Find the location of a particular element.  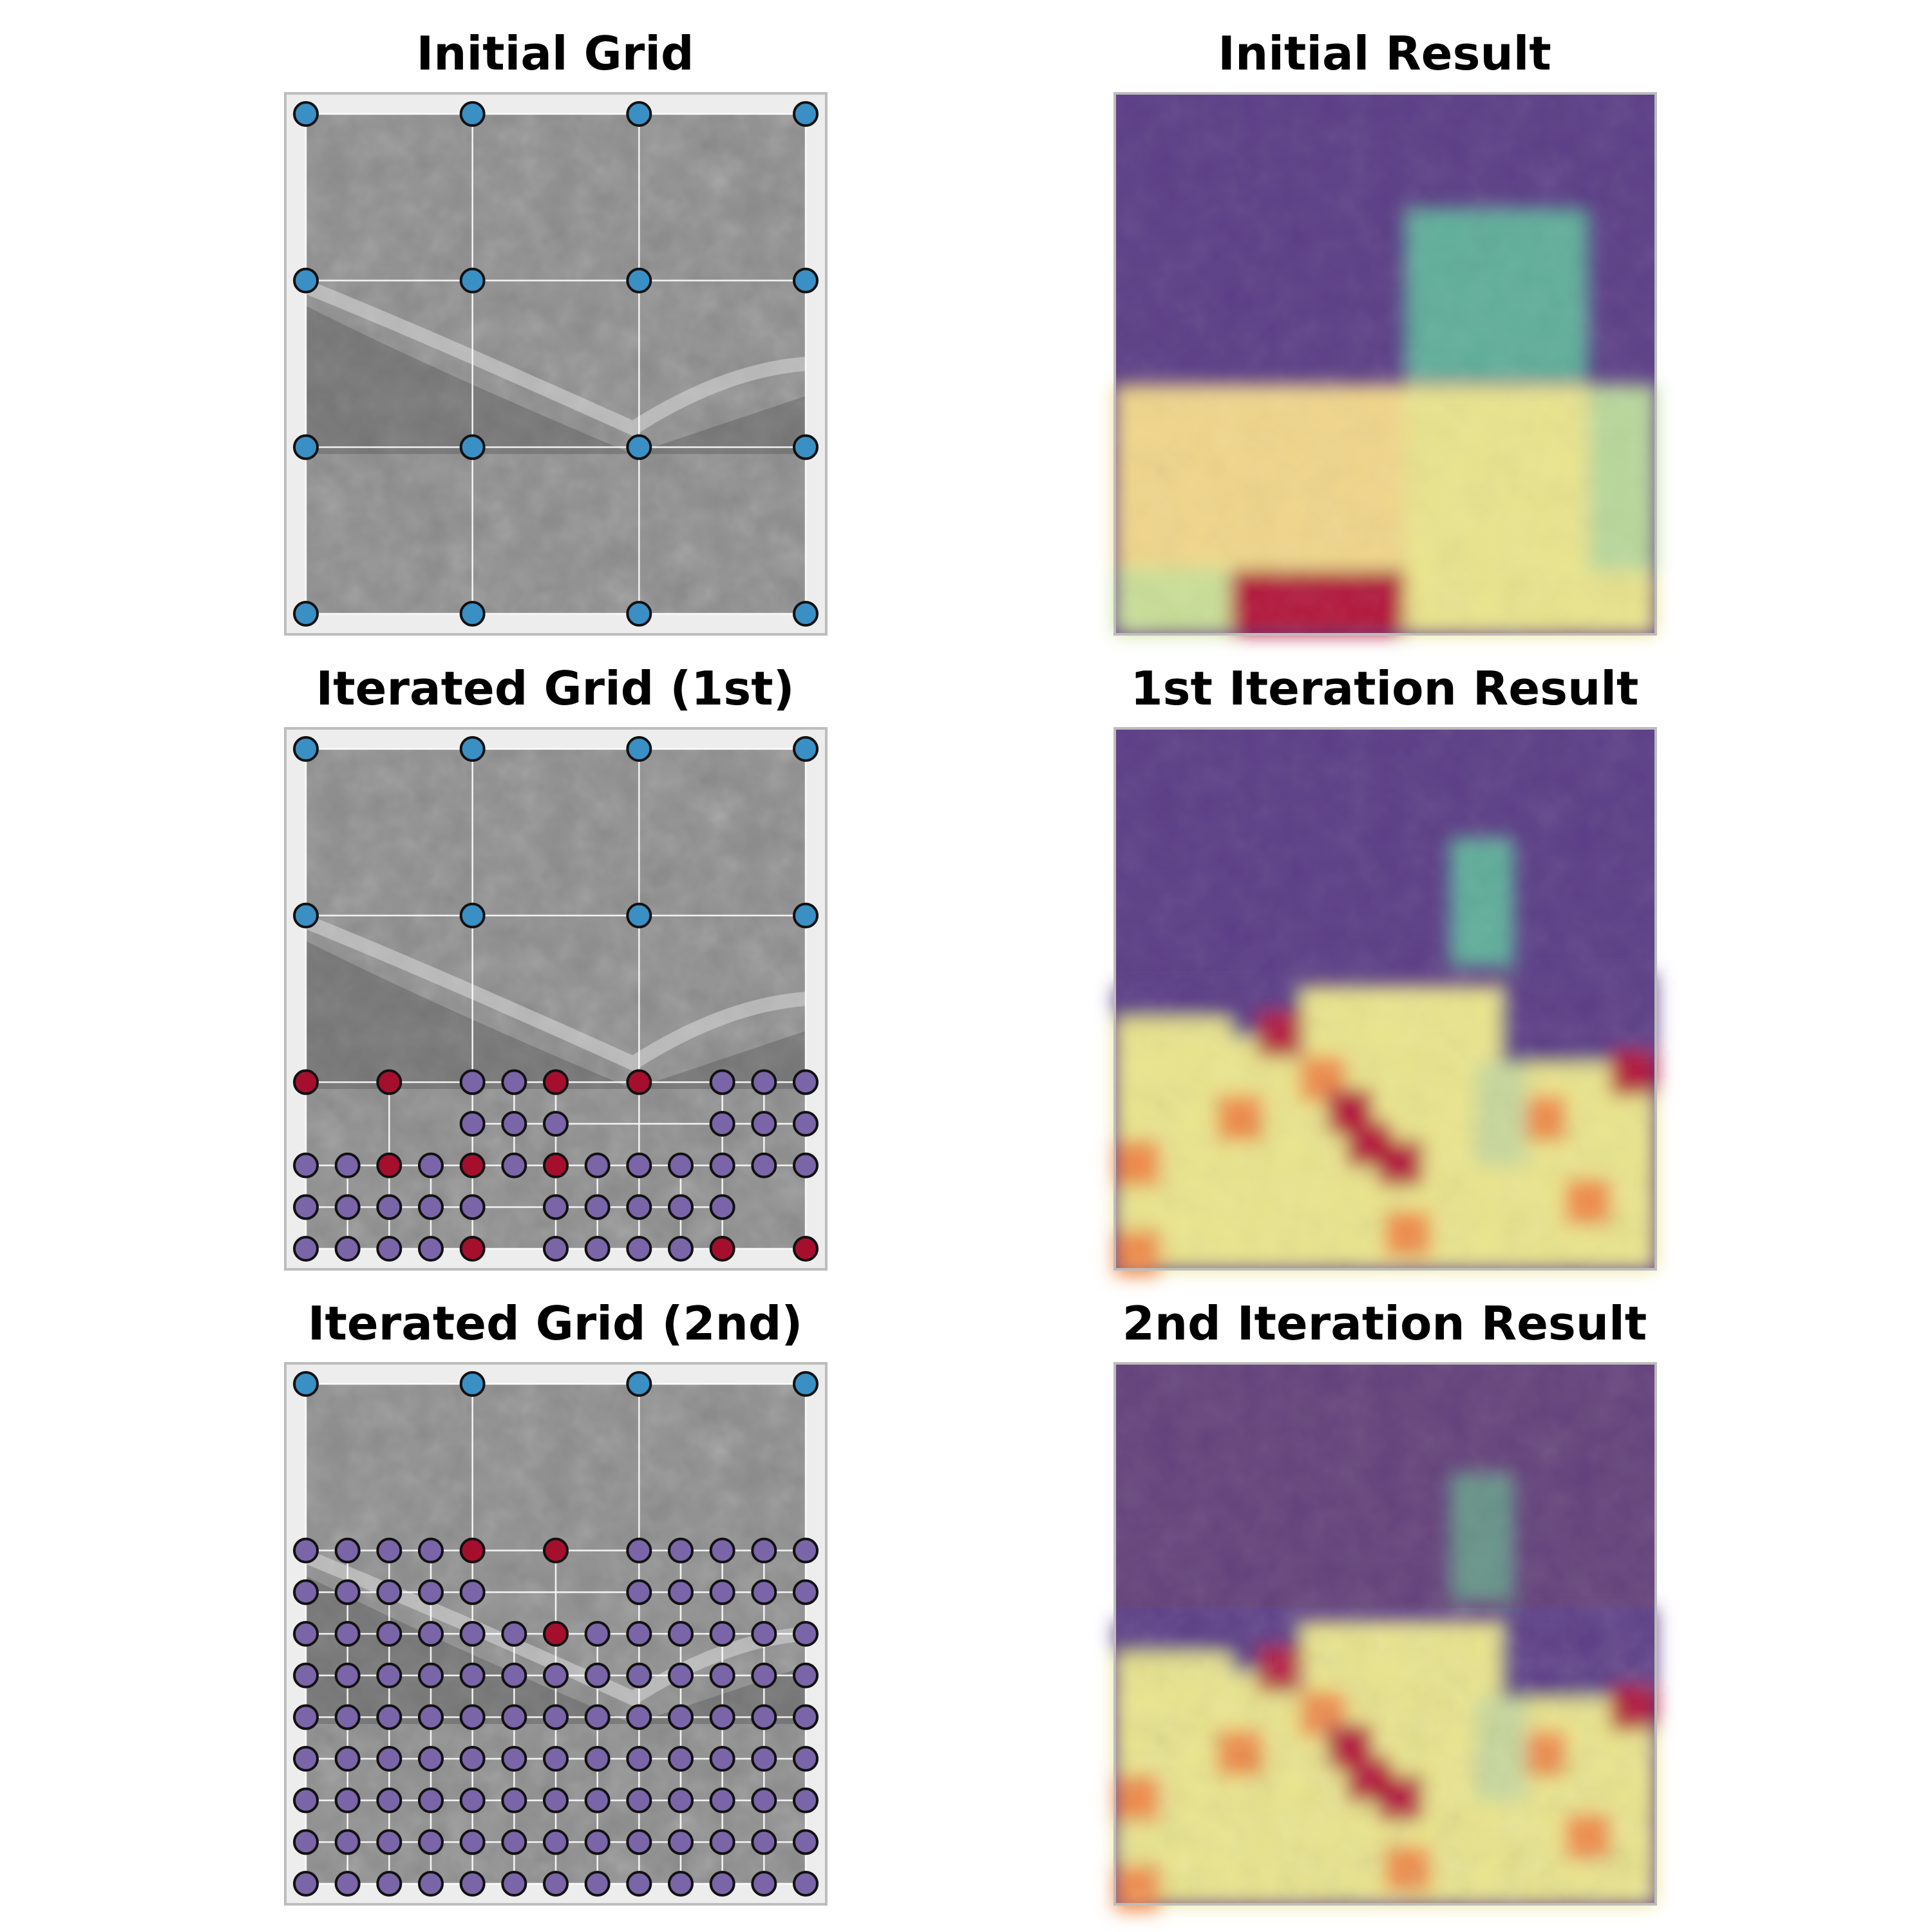

panel-title: 2nd Iteration Result is located at coordinates (1384, 1323).